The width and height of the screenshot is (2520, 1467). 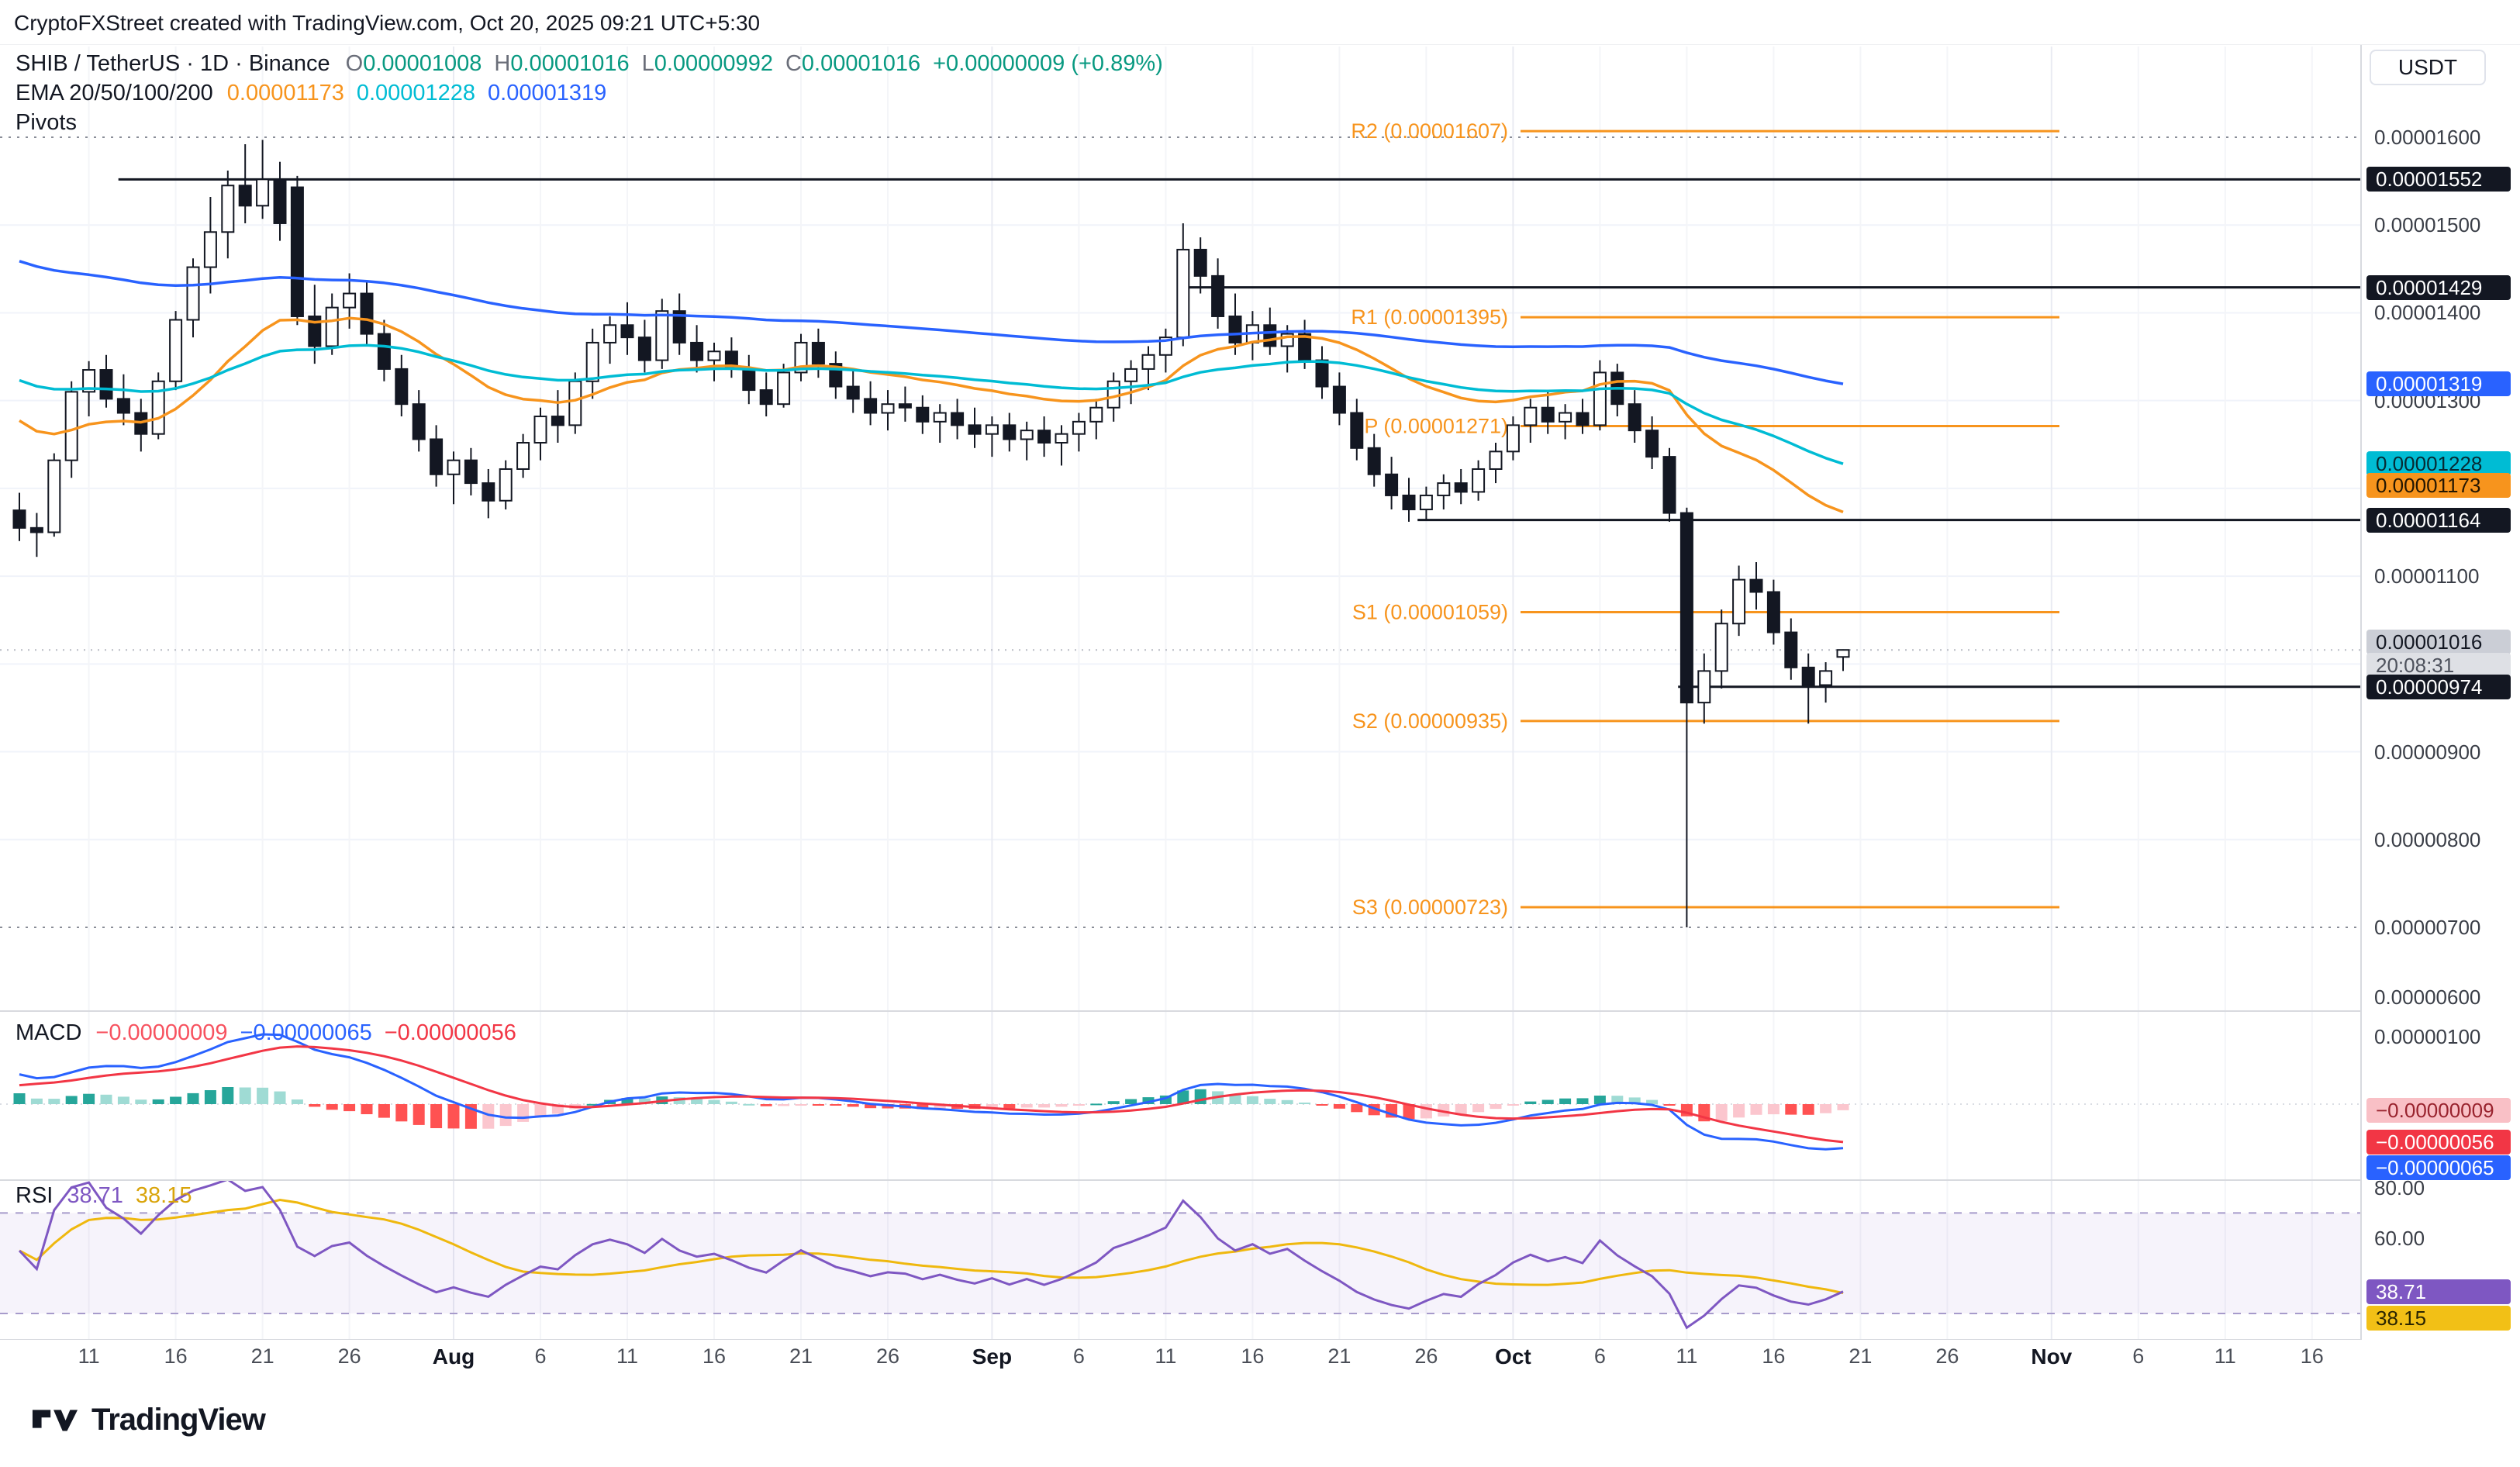 I want to click on rsi-legend: RSI 38.71 38.15, so click(x=110, y=1196).